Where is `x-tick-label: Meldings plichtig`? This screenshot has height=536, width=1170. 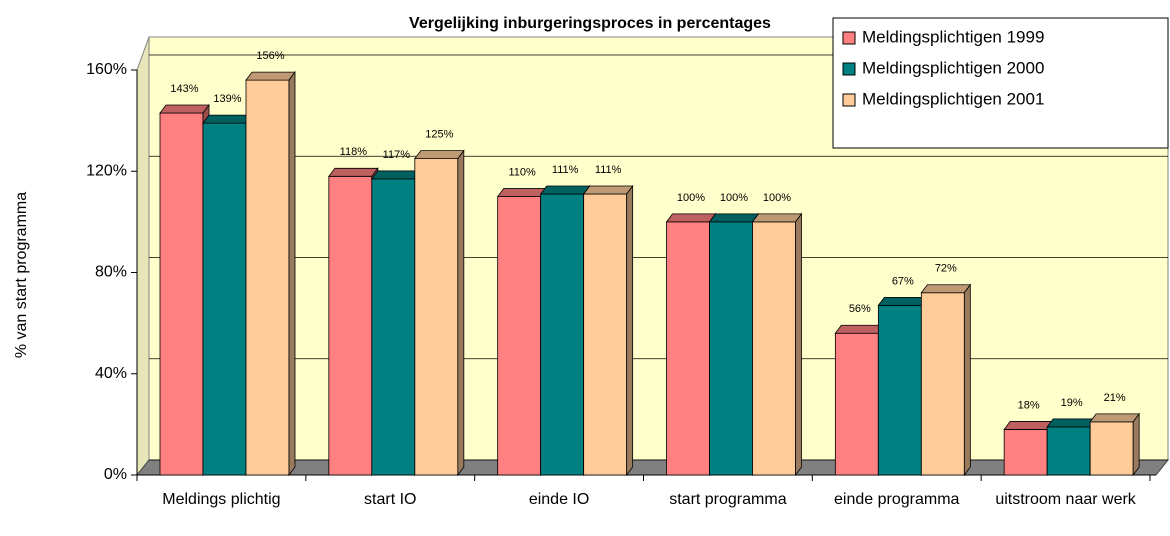
x-tick-label: Meldings plichtig is located at coordinates (221, 499).